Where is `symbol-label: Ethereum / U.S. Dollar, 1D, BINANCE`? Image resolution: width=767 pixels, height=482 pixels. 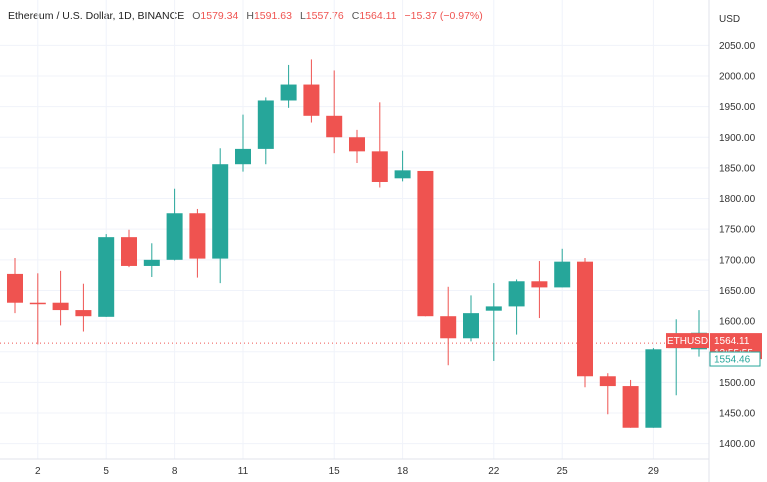
symbol-label: Ethereum / U.S. Dollar, 1D, BINANCE is located at coordinates (96, 16).